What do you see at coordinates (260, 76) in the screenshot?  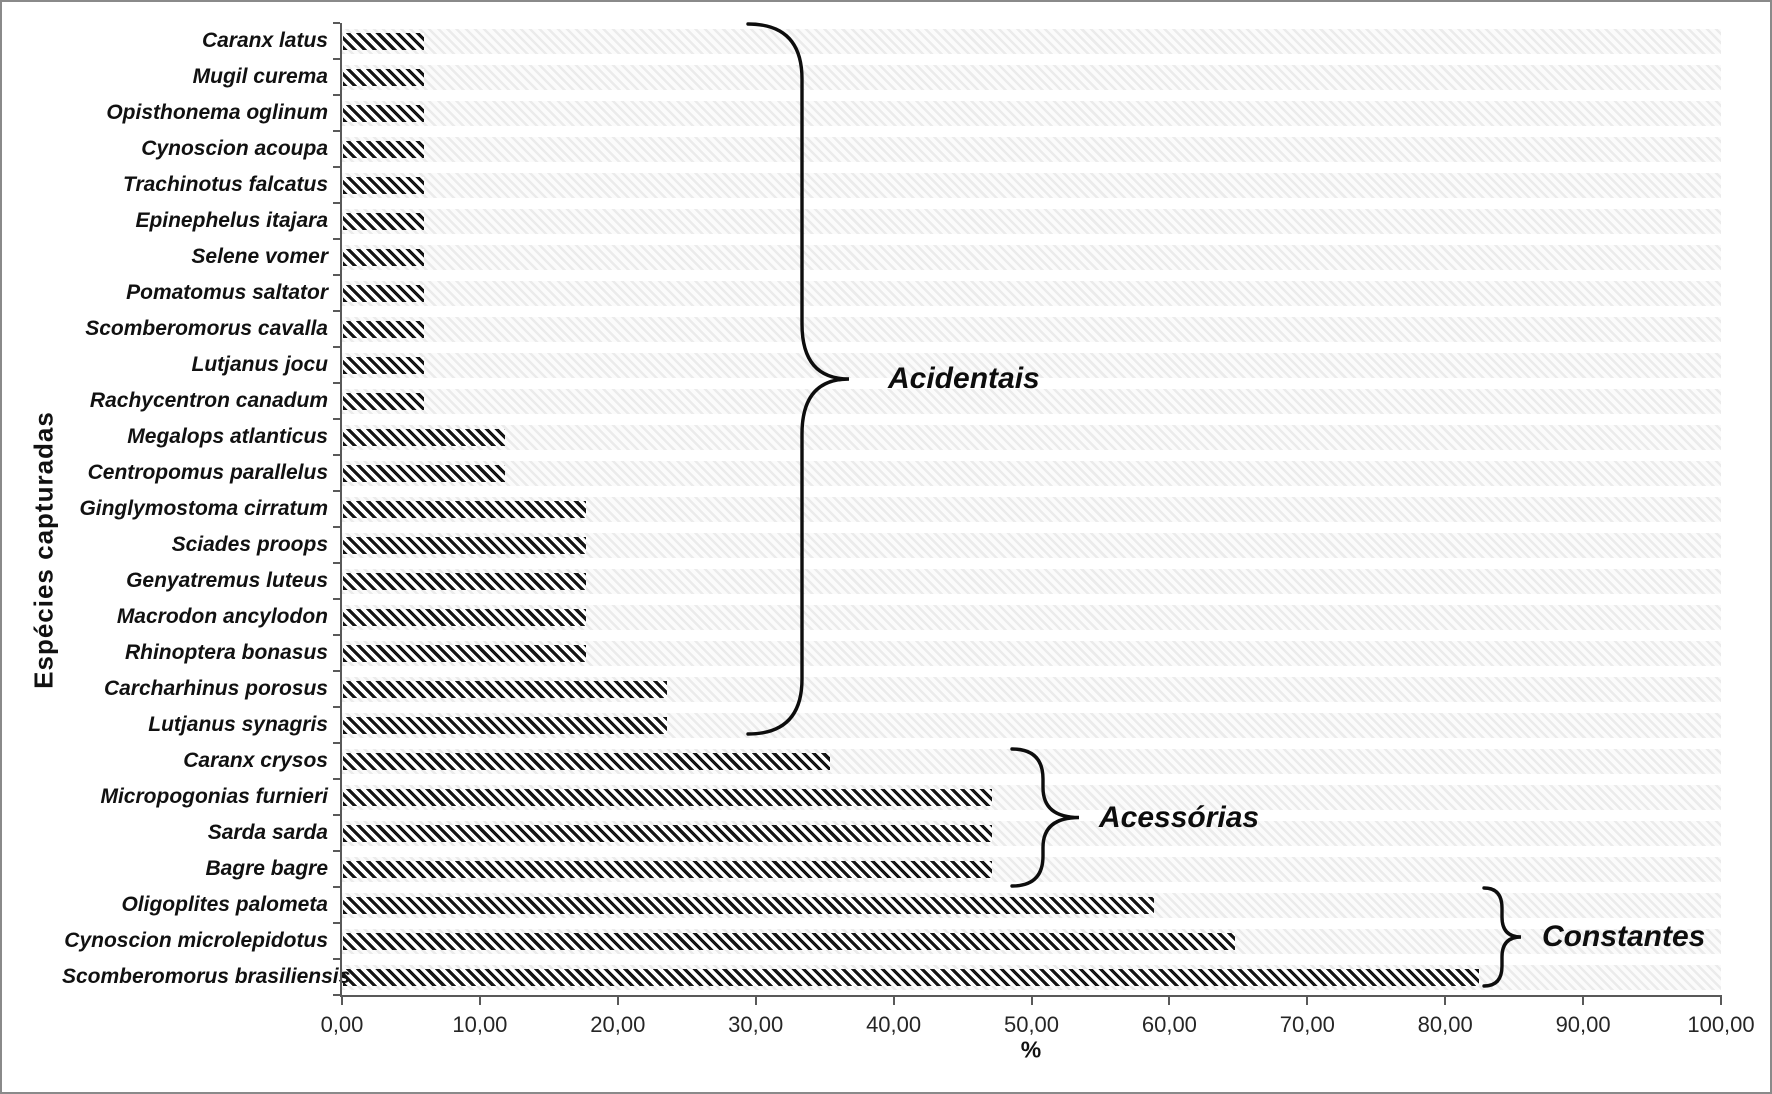 I see `species-label: Mugil curema` at bounding box center [260, 76].